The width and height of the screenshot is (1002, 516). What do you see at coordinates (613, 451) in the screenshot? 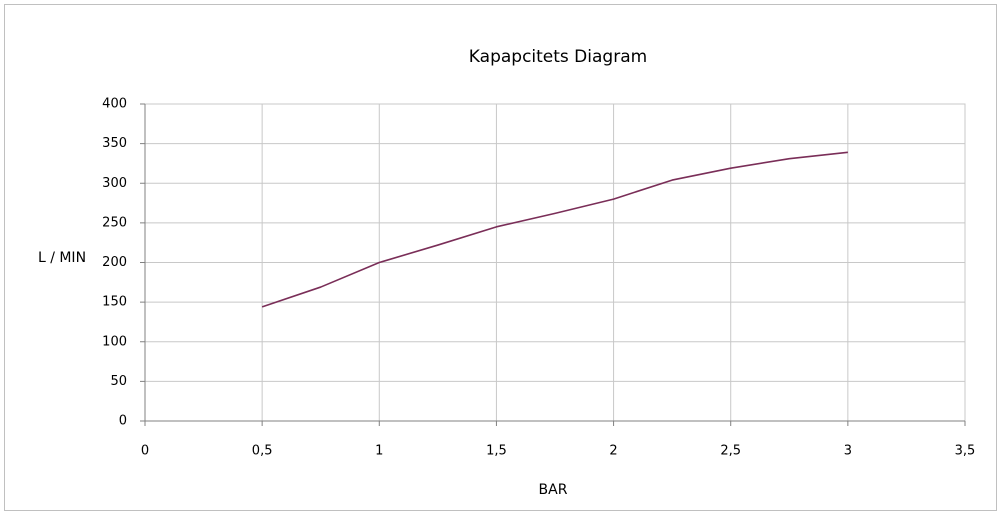
I see `x-tick-label: 2` at bounding box center [613, 451].